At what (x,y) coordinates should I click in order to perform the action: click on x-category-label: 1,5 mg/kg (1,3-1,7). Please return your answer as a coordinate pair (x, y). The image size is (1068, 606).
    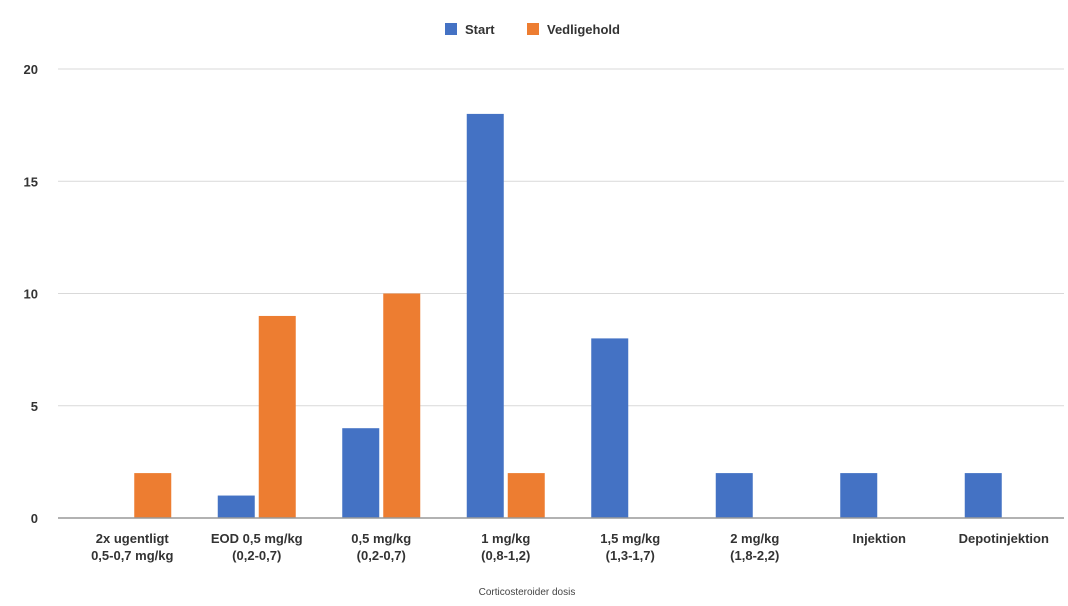
    Looking at the image, I should click on (630, 547).